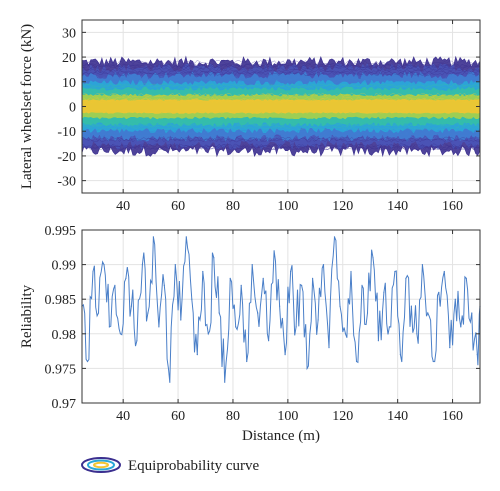 The width and height of the screenshot is (500, 491). What do you see at coordinates (194, 466) in the screenshot?
I see `legend-label: Equiprobability curve` at bounding box center [194, 466].